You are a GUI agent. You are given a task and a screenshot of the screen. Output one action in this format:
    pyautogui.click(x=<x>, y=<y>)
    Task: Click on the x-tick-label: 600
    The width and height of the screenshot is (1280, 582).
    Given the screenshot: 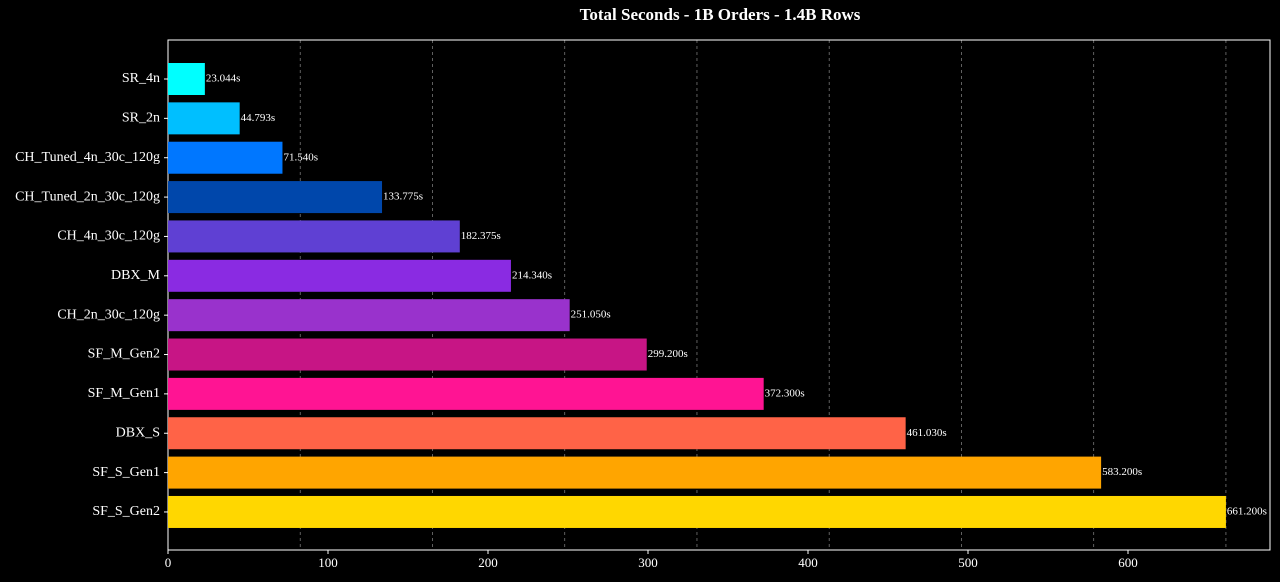 What is the action you would take?
    pyautogui.click(x=1128, y=562)
    